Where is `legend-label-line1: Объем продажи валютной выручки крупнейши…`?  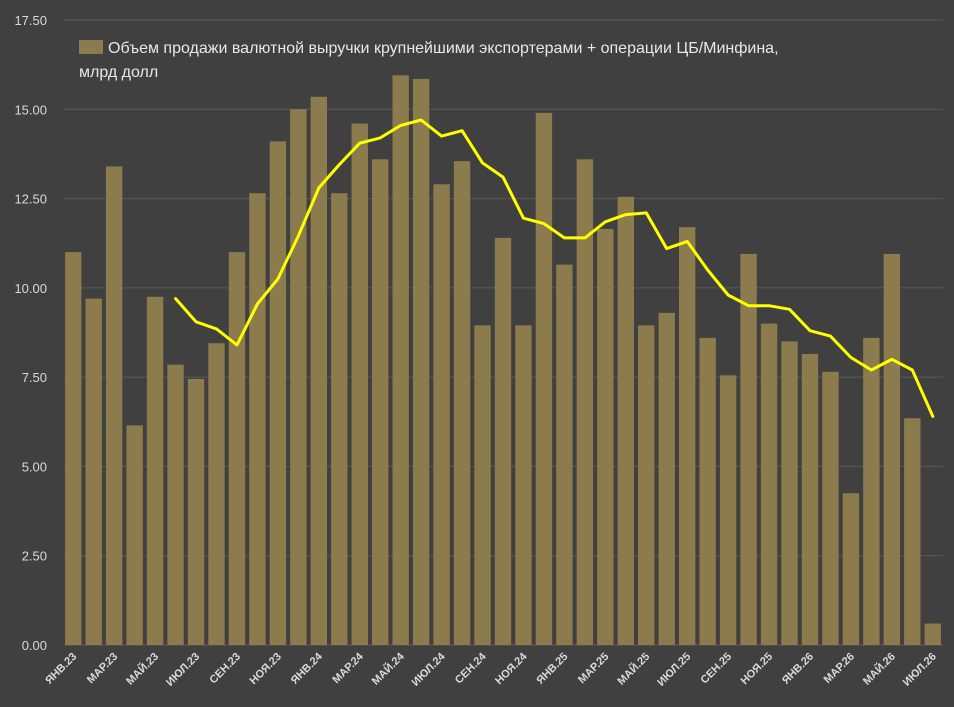 legend-label-line1: Объем продажи валютной выручки крупнейши… is located at coordinates (443, 48).